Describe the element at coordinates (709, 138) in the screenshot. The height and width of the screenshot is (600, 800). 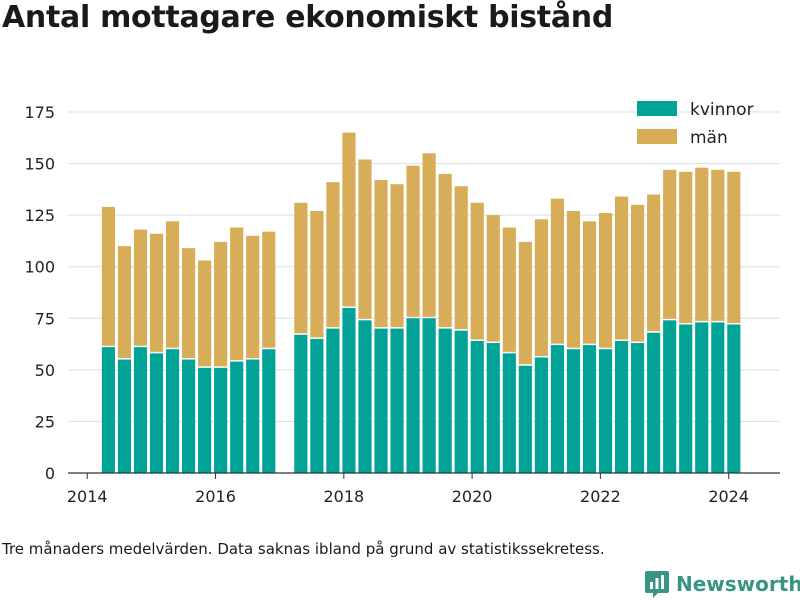
I see `legend-label-man: män` at that location.